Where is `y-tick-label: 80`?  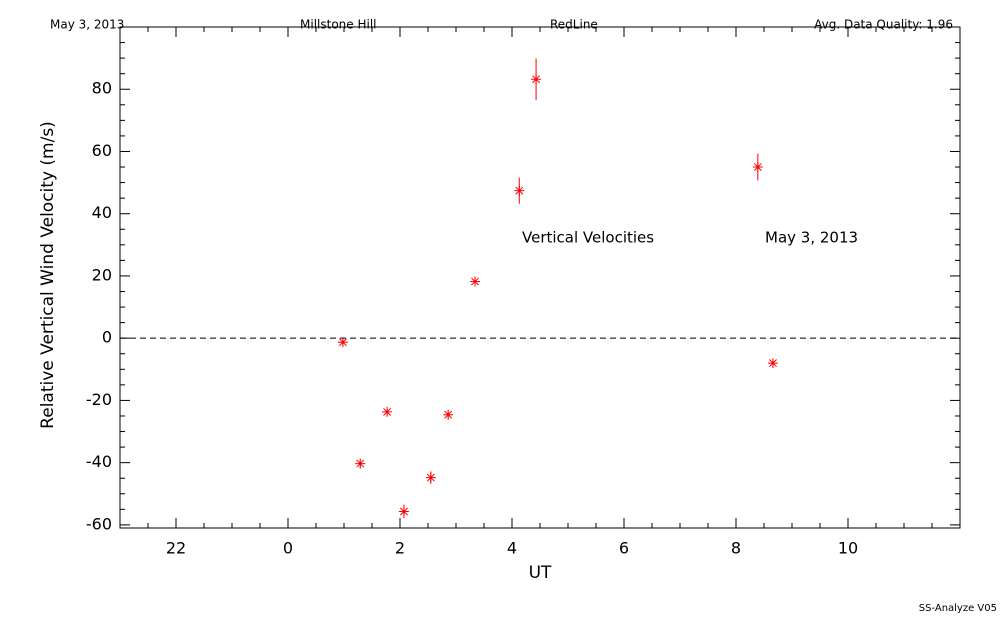 y-tick-label: 80 is located at coordinates (102, 88).